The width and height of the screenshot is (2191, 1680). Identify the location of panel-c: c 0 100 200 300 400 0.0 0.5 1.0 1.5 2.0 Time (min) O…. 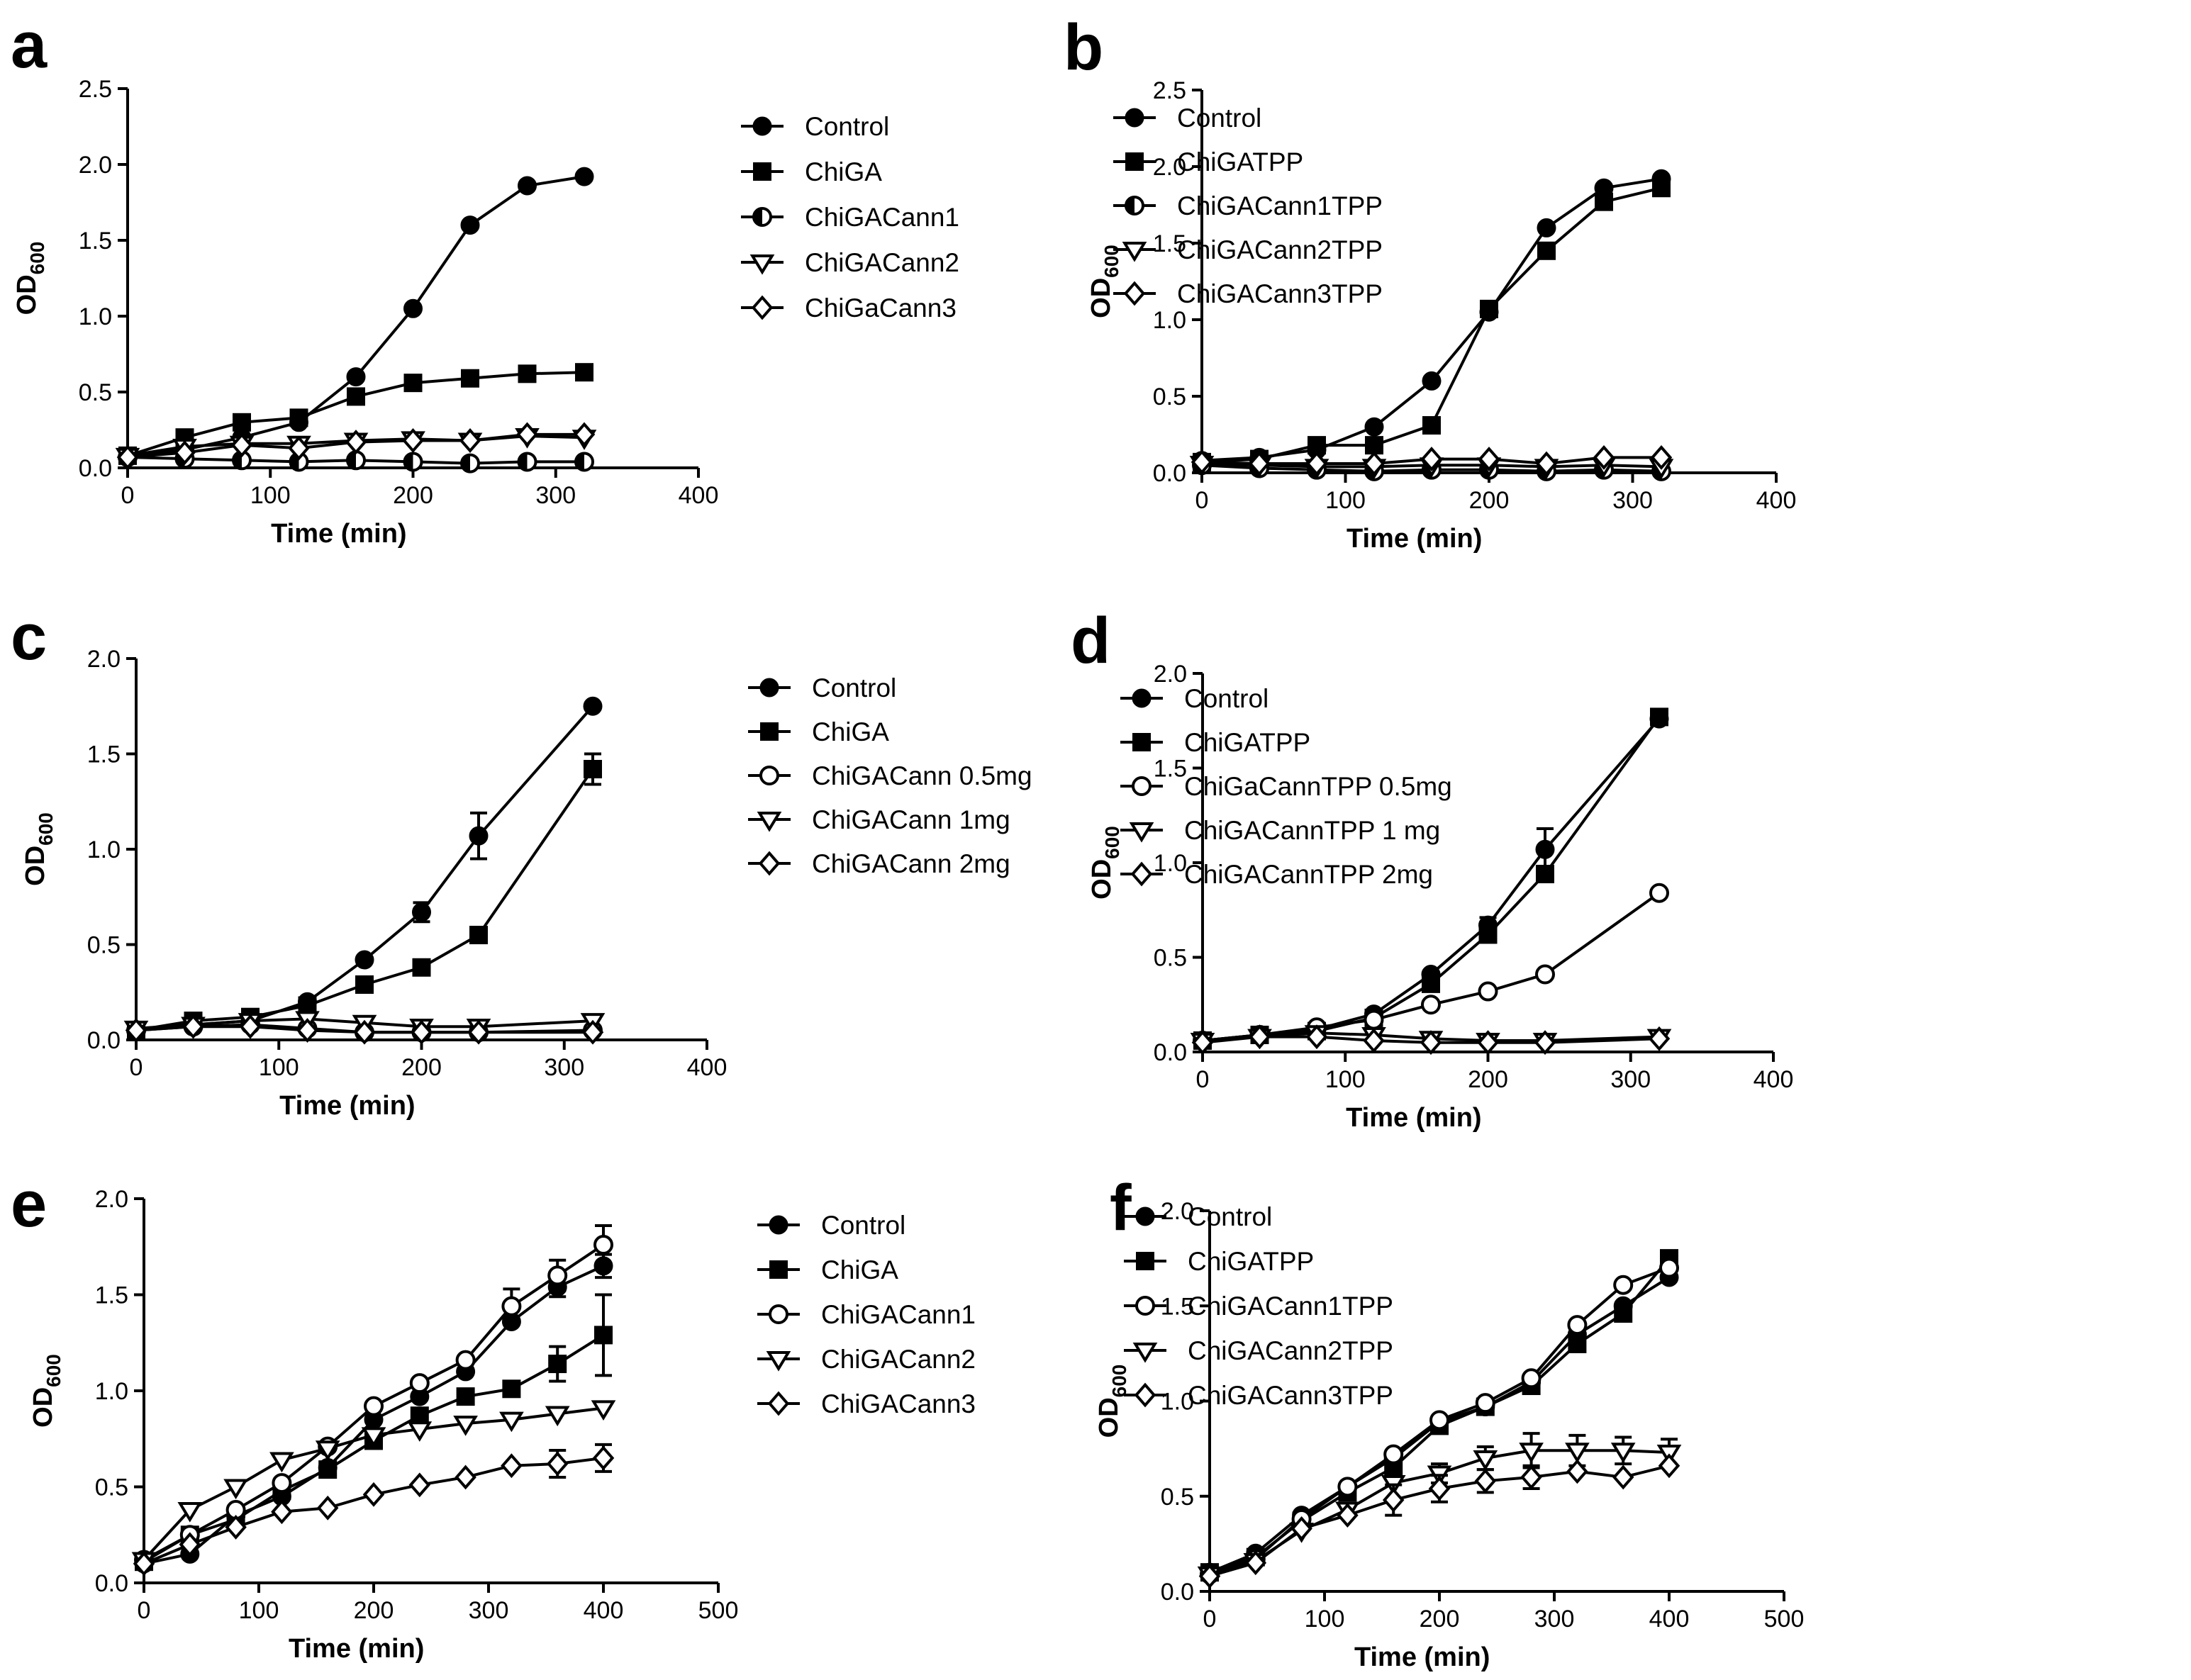
(521, 861).